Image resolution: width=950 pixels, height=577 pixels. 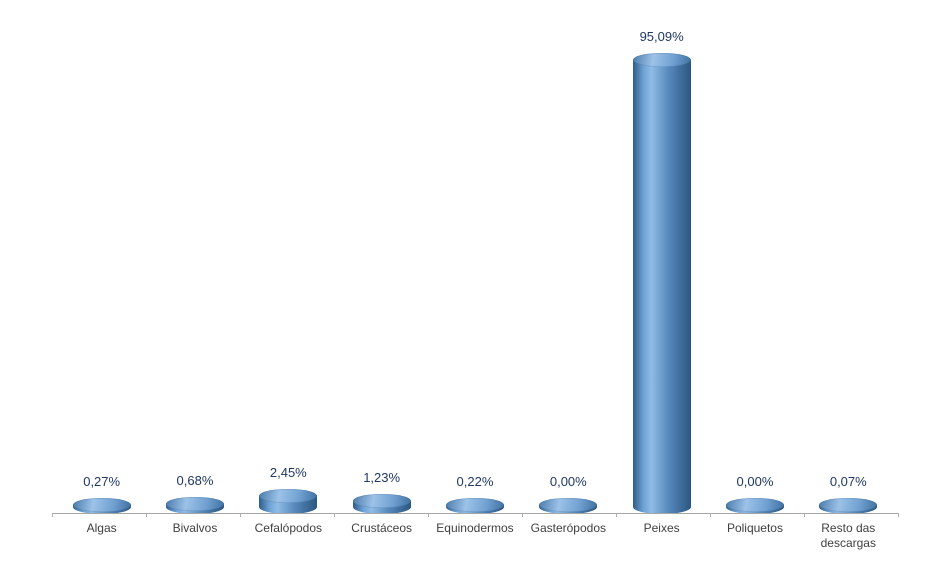 What do you see at coordinates (475, 528) in the screenshot?
I see `category-label: Equinodermos` at bounding box center [475, 528].